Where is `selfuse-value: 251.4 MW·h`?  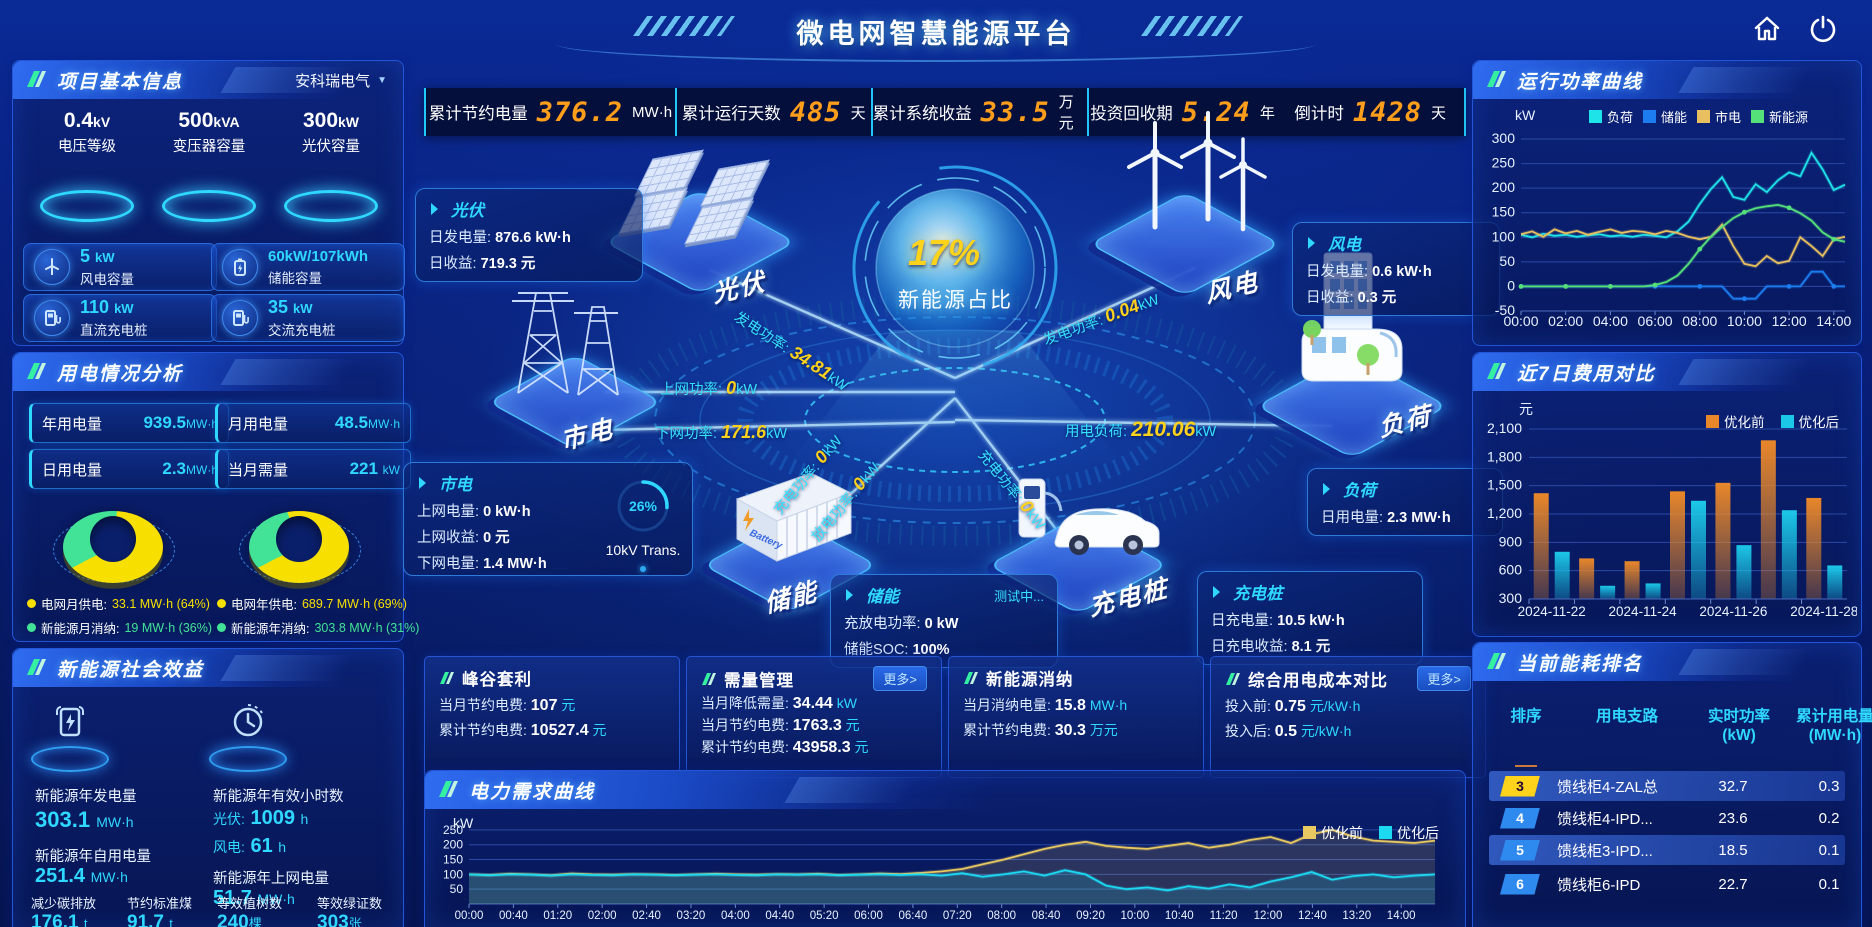 selfuse-value: 251.4 MW·h is located at coordinates (81, 876).